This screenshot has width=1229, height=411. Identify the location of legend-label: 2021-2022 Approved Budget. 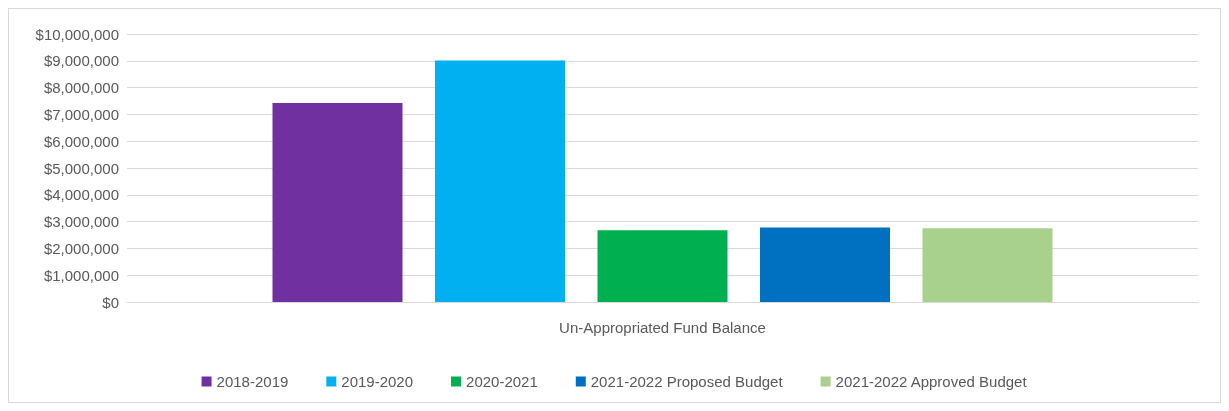
(931, 381).